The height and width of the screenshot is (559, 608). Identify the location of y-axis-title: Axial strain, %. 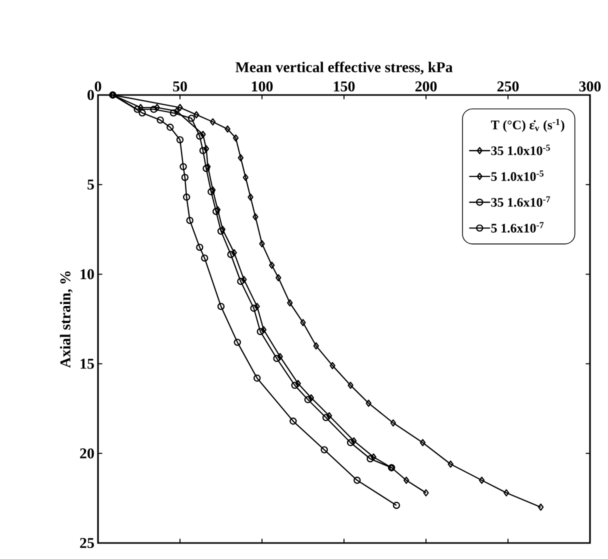
(66, 319).